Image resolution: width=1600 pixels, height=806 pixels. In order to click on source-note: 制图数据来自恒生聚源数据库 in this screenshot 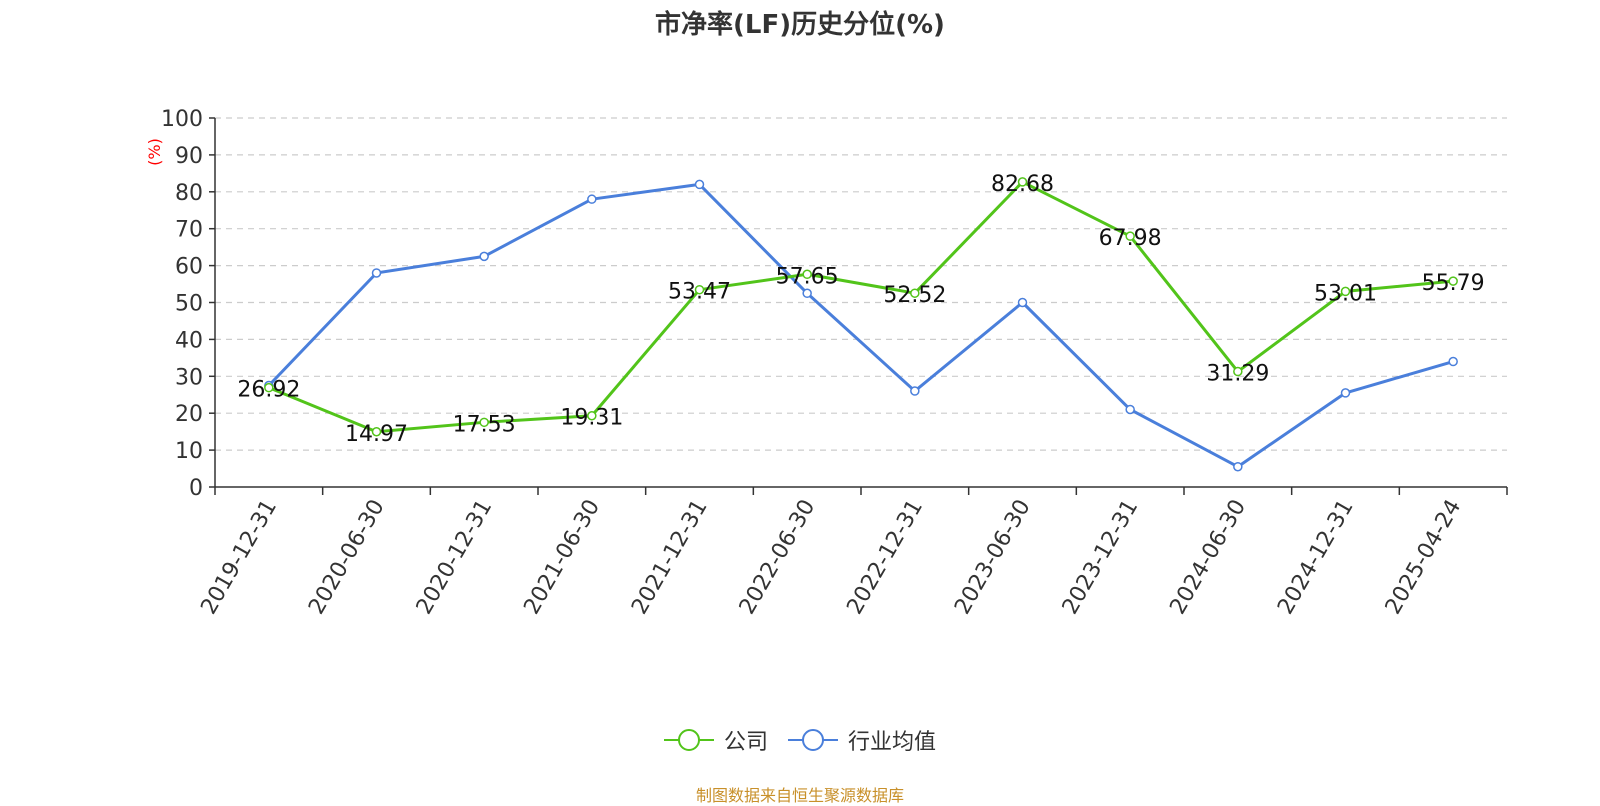, I will do `click(799, 795)`.